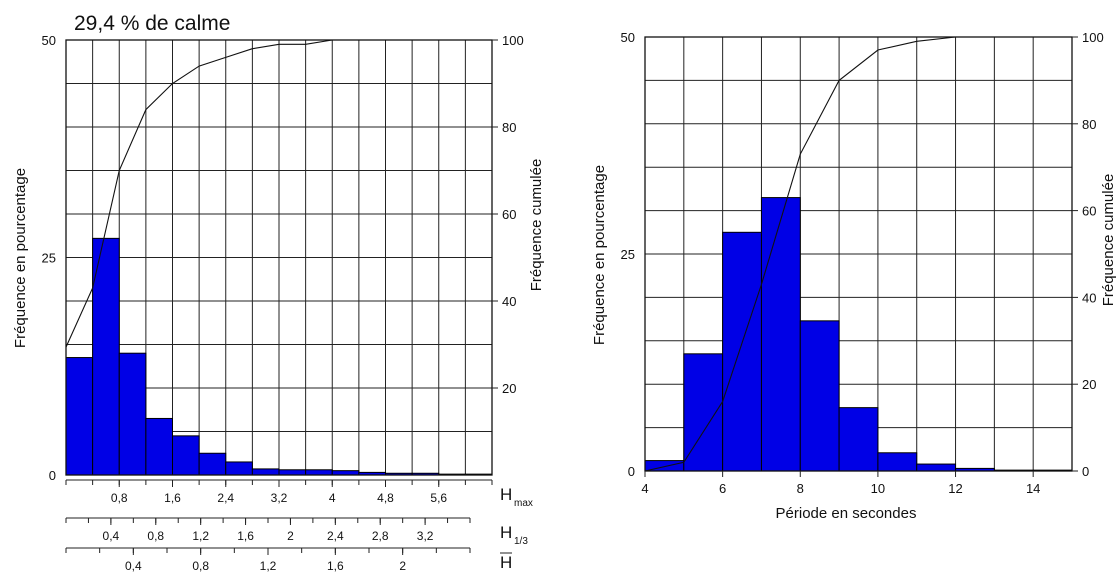 The height and width of the screenshot is (573, 1120). I want to click on x-tick-label: 5,6, so click(438, 498).